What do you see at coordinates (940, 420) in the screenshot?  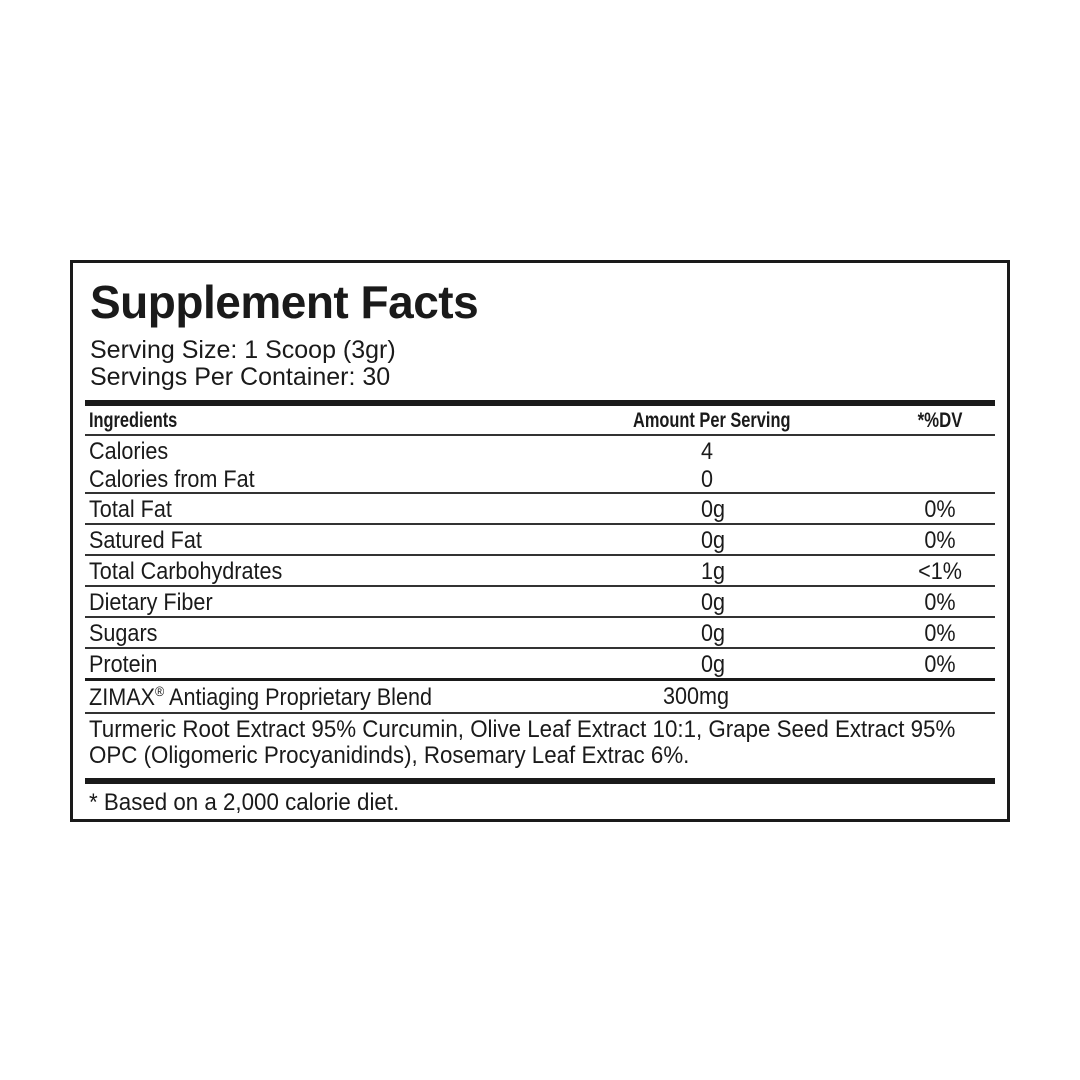 I see `column-header-percent-dv: *%DV` at bounding box center [940, 420].